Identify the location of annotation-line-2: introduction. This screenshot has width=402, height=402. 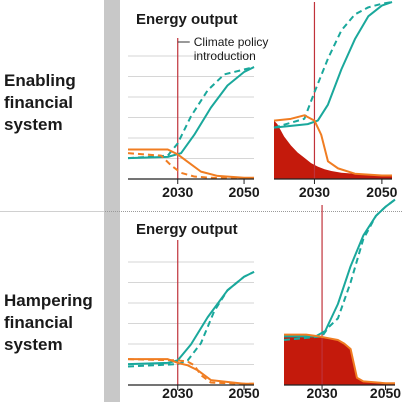
(225, 56).